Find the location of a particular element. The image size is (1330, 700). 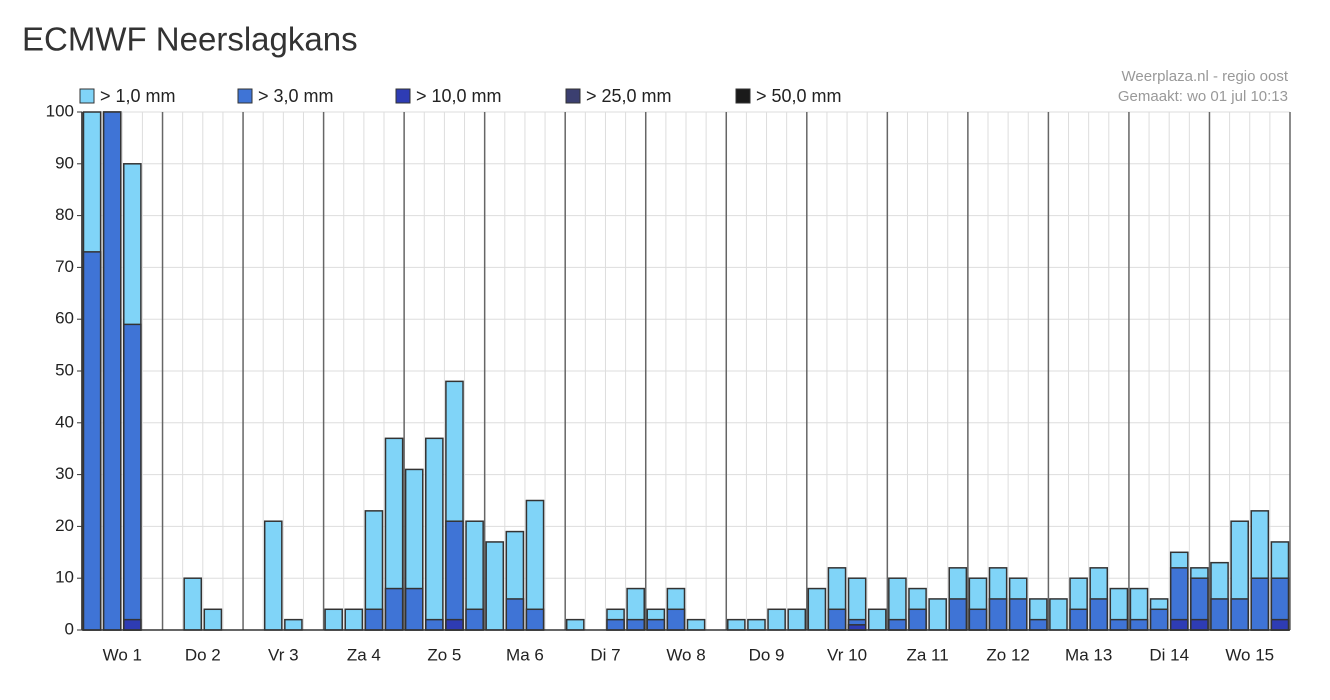

legend-label: > 25,0 mm is located at coordinates (629, 96).